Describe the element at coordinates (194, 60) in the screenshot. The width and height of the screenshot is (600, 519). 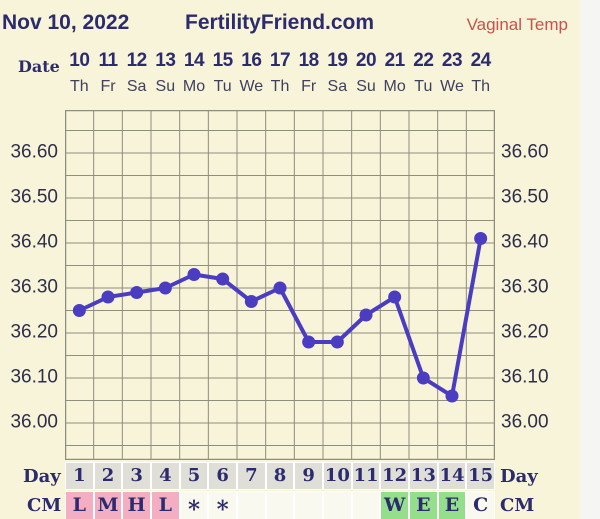
I see `date-number: 14` at that location.